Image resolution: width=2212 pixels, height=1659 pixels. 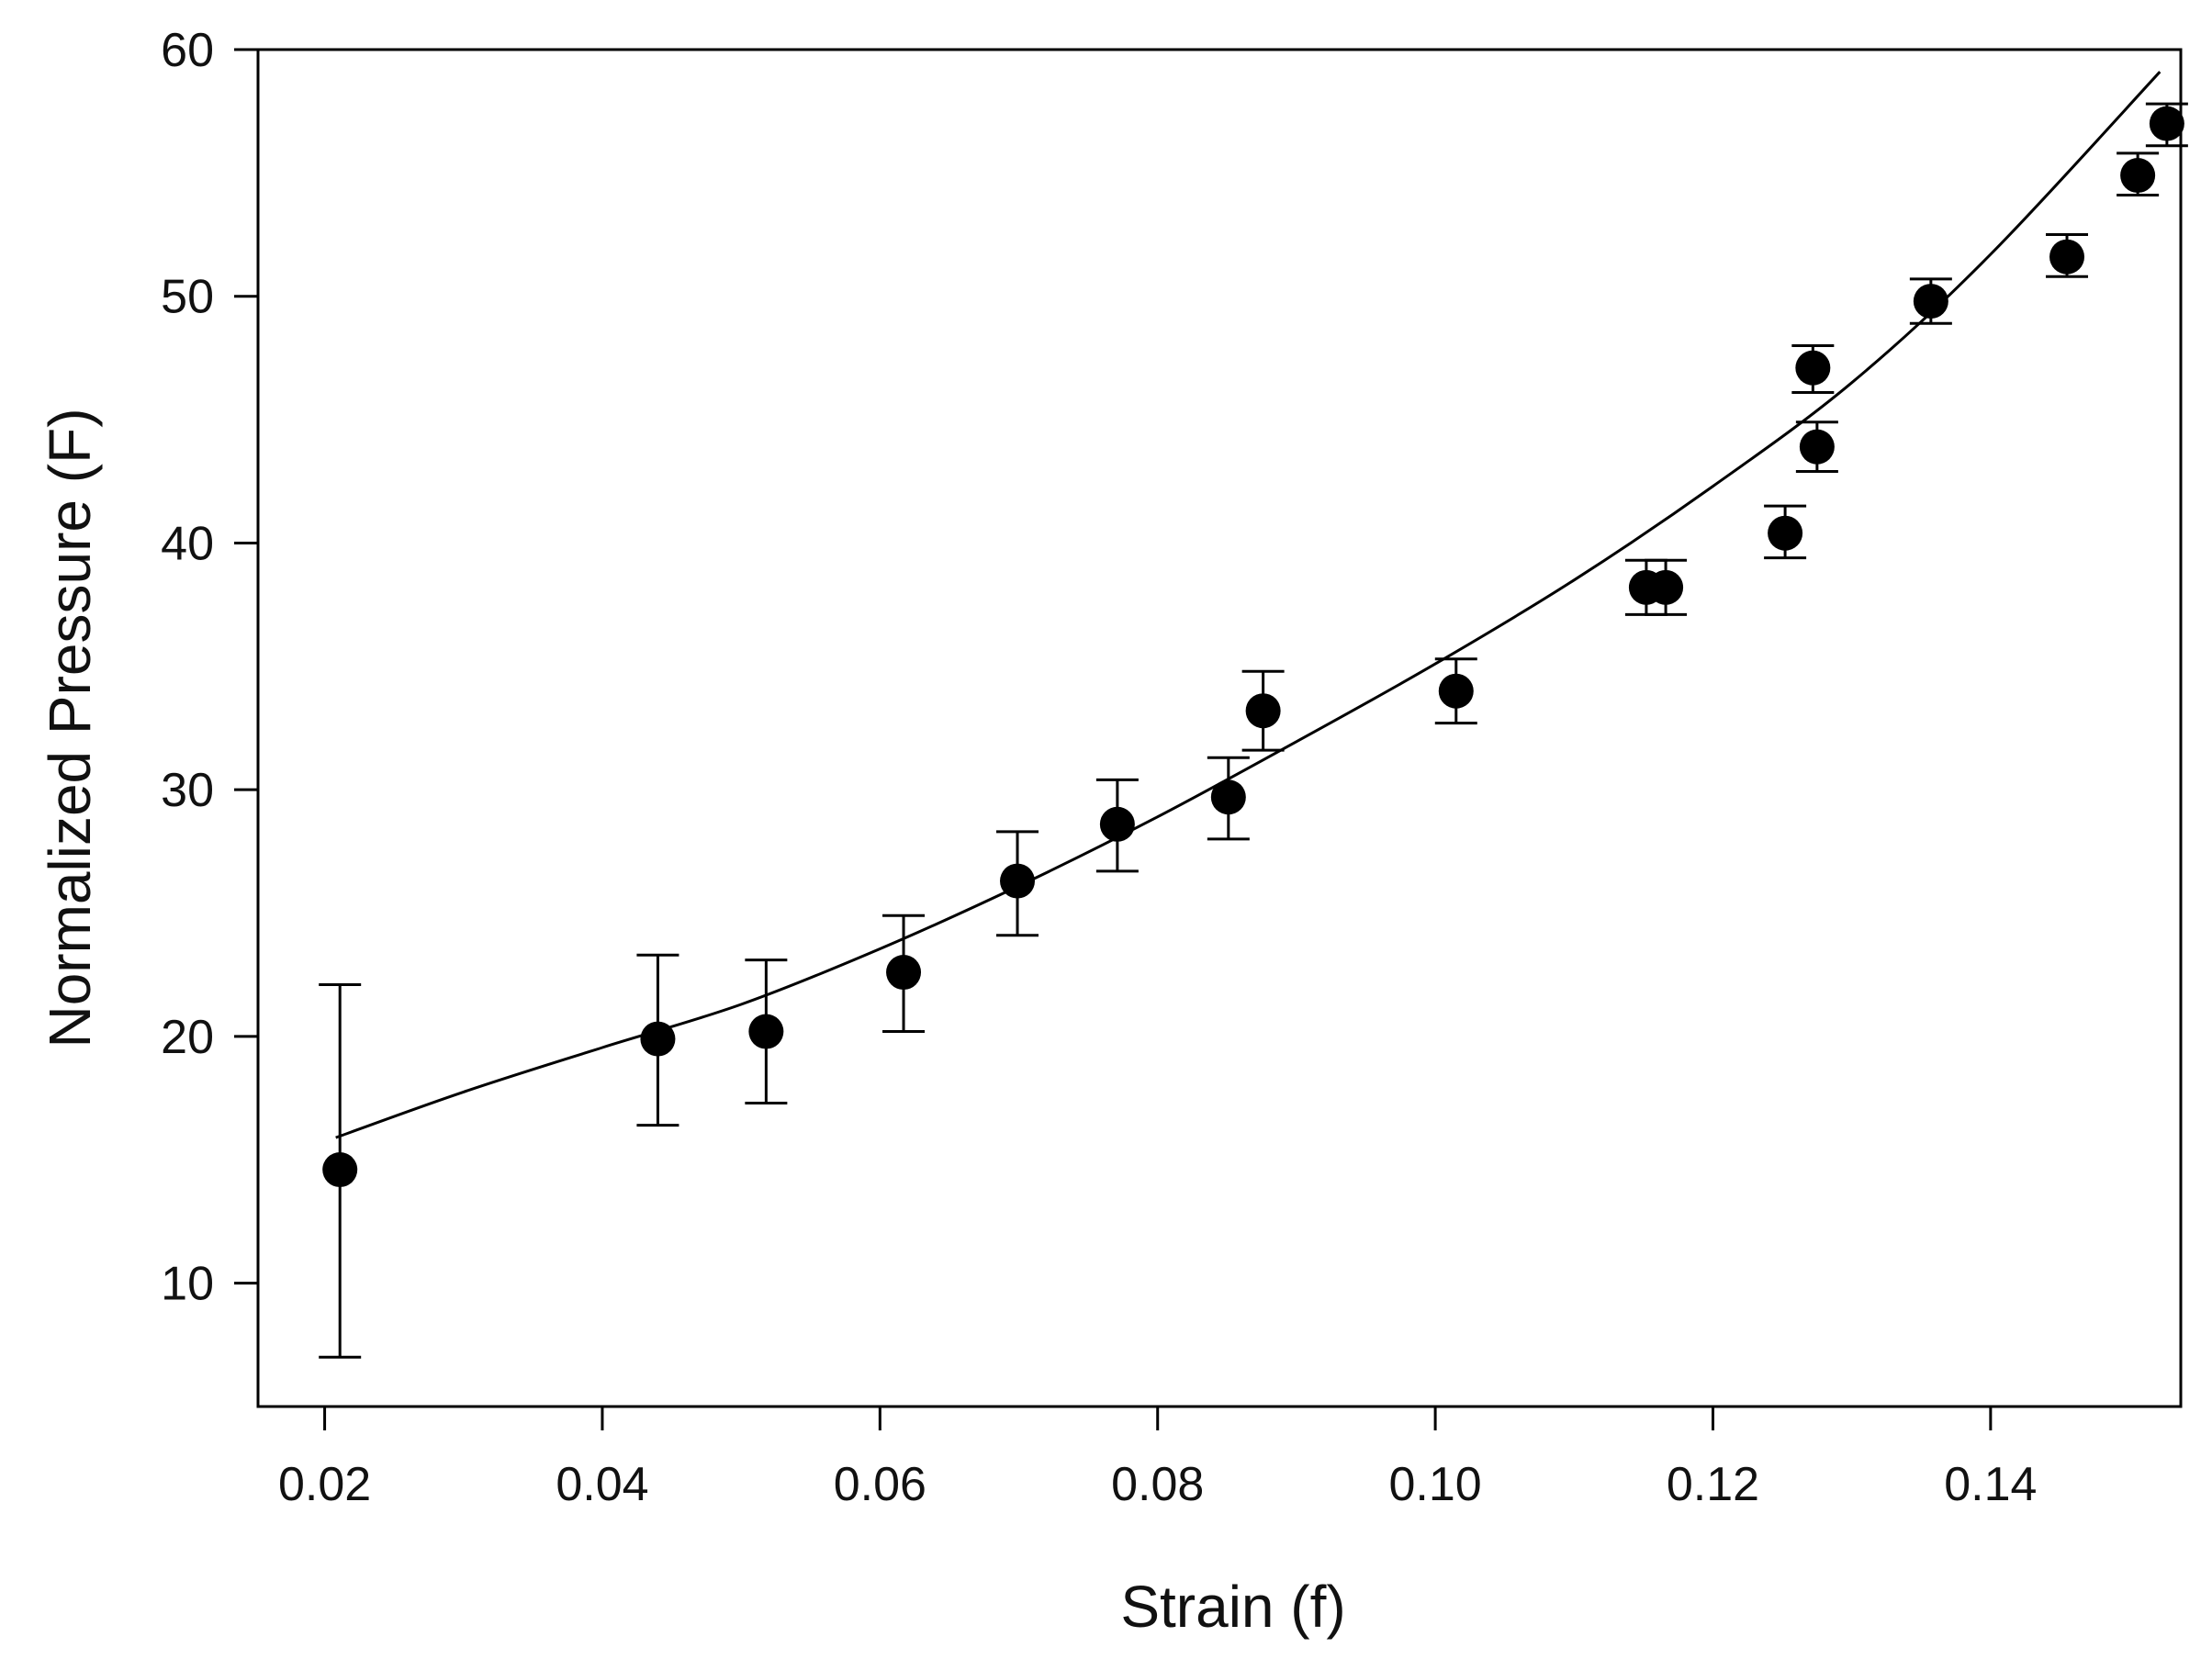 What do you see at coordinates (1435, 1484) in the screenshot?
I see `x-tick-label: 0.10` at bounding box center [1435, 1484].